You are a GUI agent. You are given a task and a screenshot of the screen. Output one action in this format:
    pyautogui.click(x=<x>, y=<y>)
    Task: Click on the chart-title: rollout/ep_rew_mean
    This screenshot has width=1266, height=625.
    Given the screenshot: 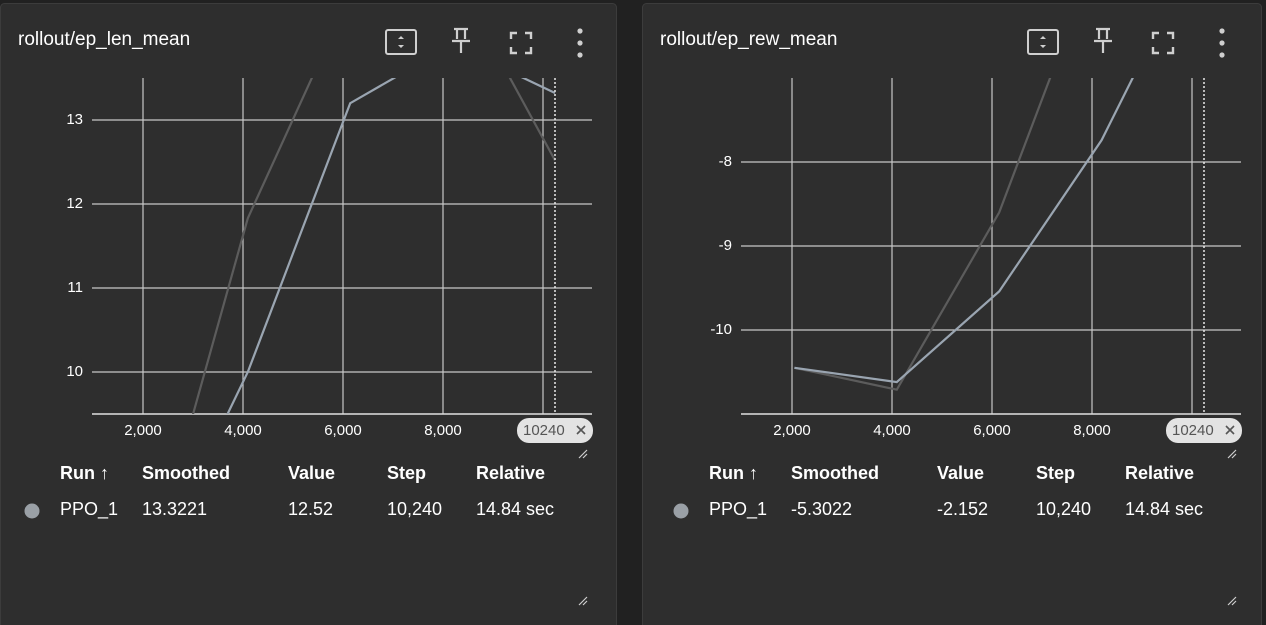 What is the action you would take?
    pyautogui.click(x=748, y=39)
    